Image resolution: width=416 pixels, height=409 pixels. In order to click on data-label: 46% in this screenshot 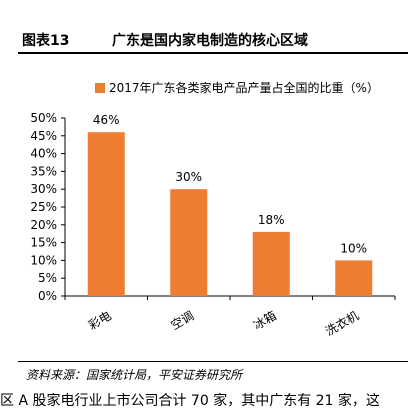, I will do `click(106, 120)`.